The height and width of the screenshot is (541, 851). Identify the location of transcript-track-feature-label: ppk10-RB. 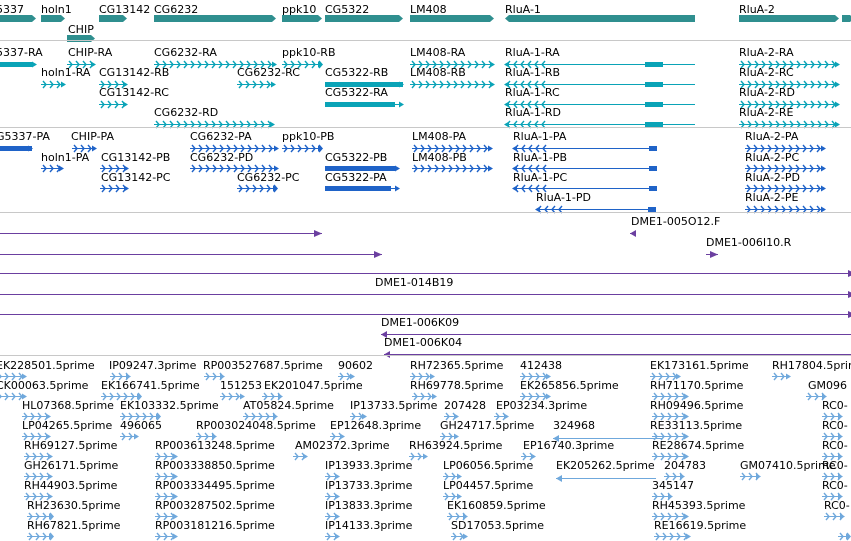
(309, 52).